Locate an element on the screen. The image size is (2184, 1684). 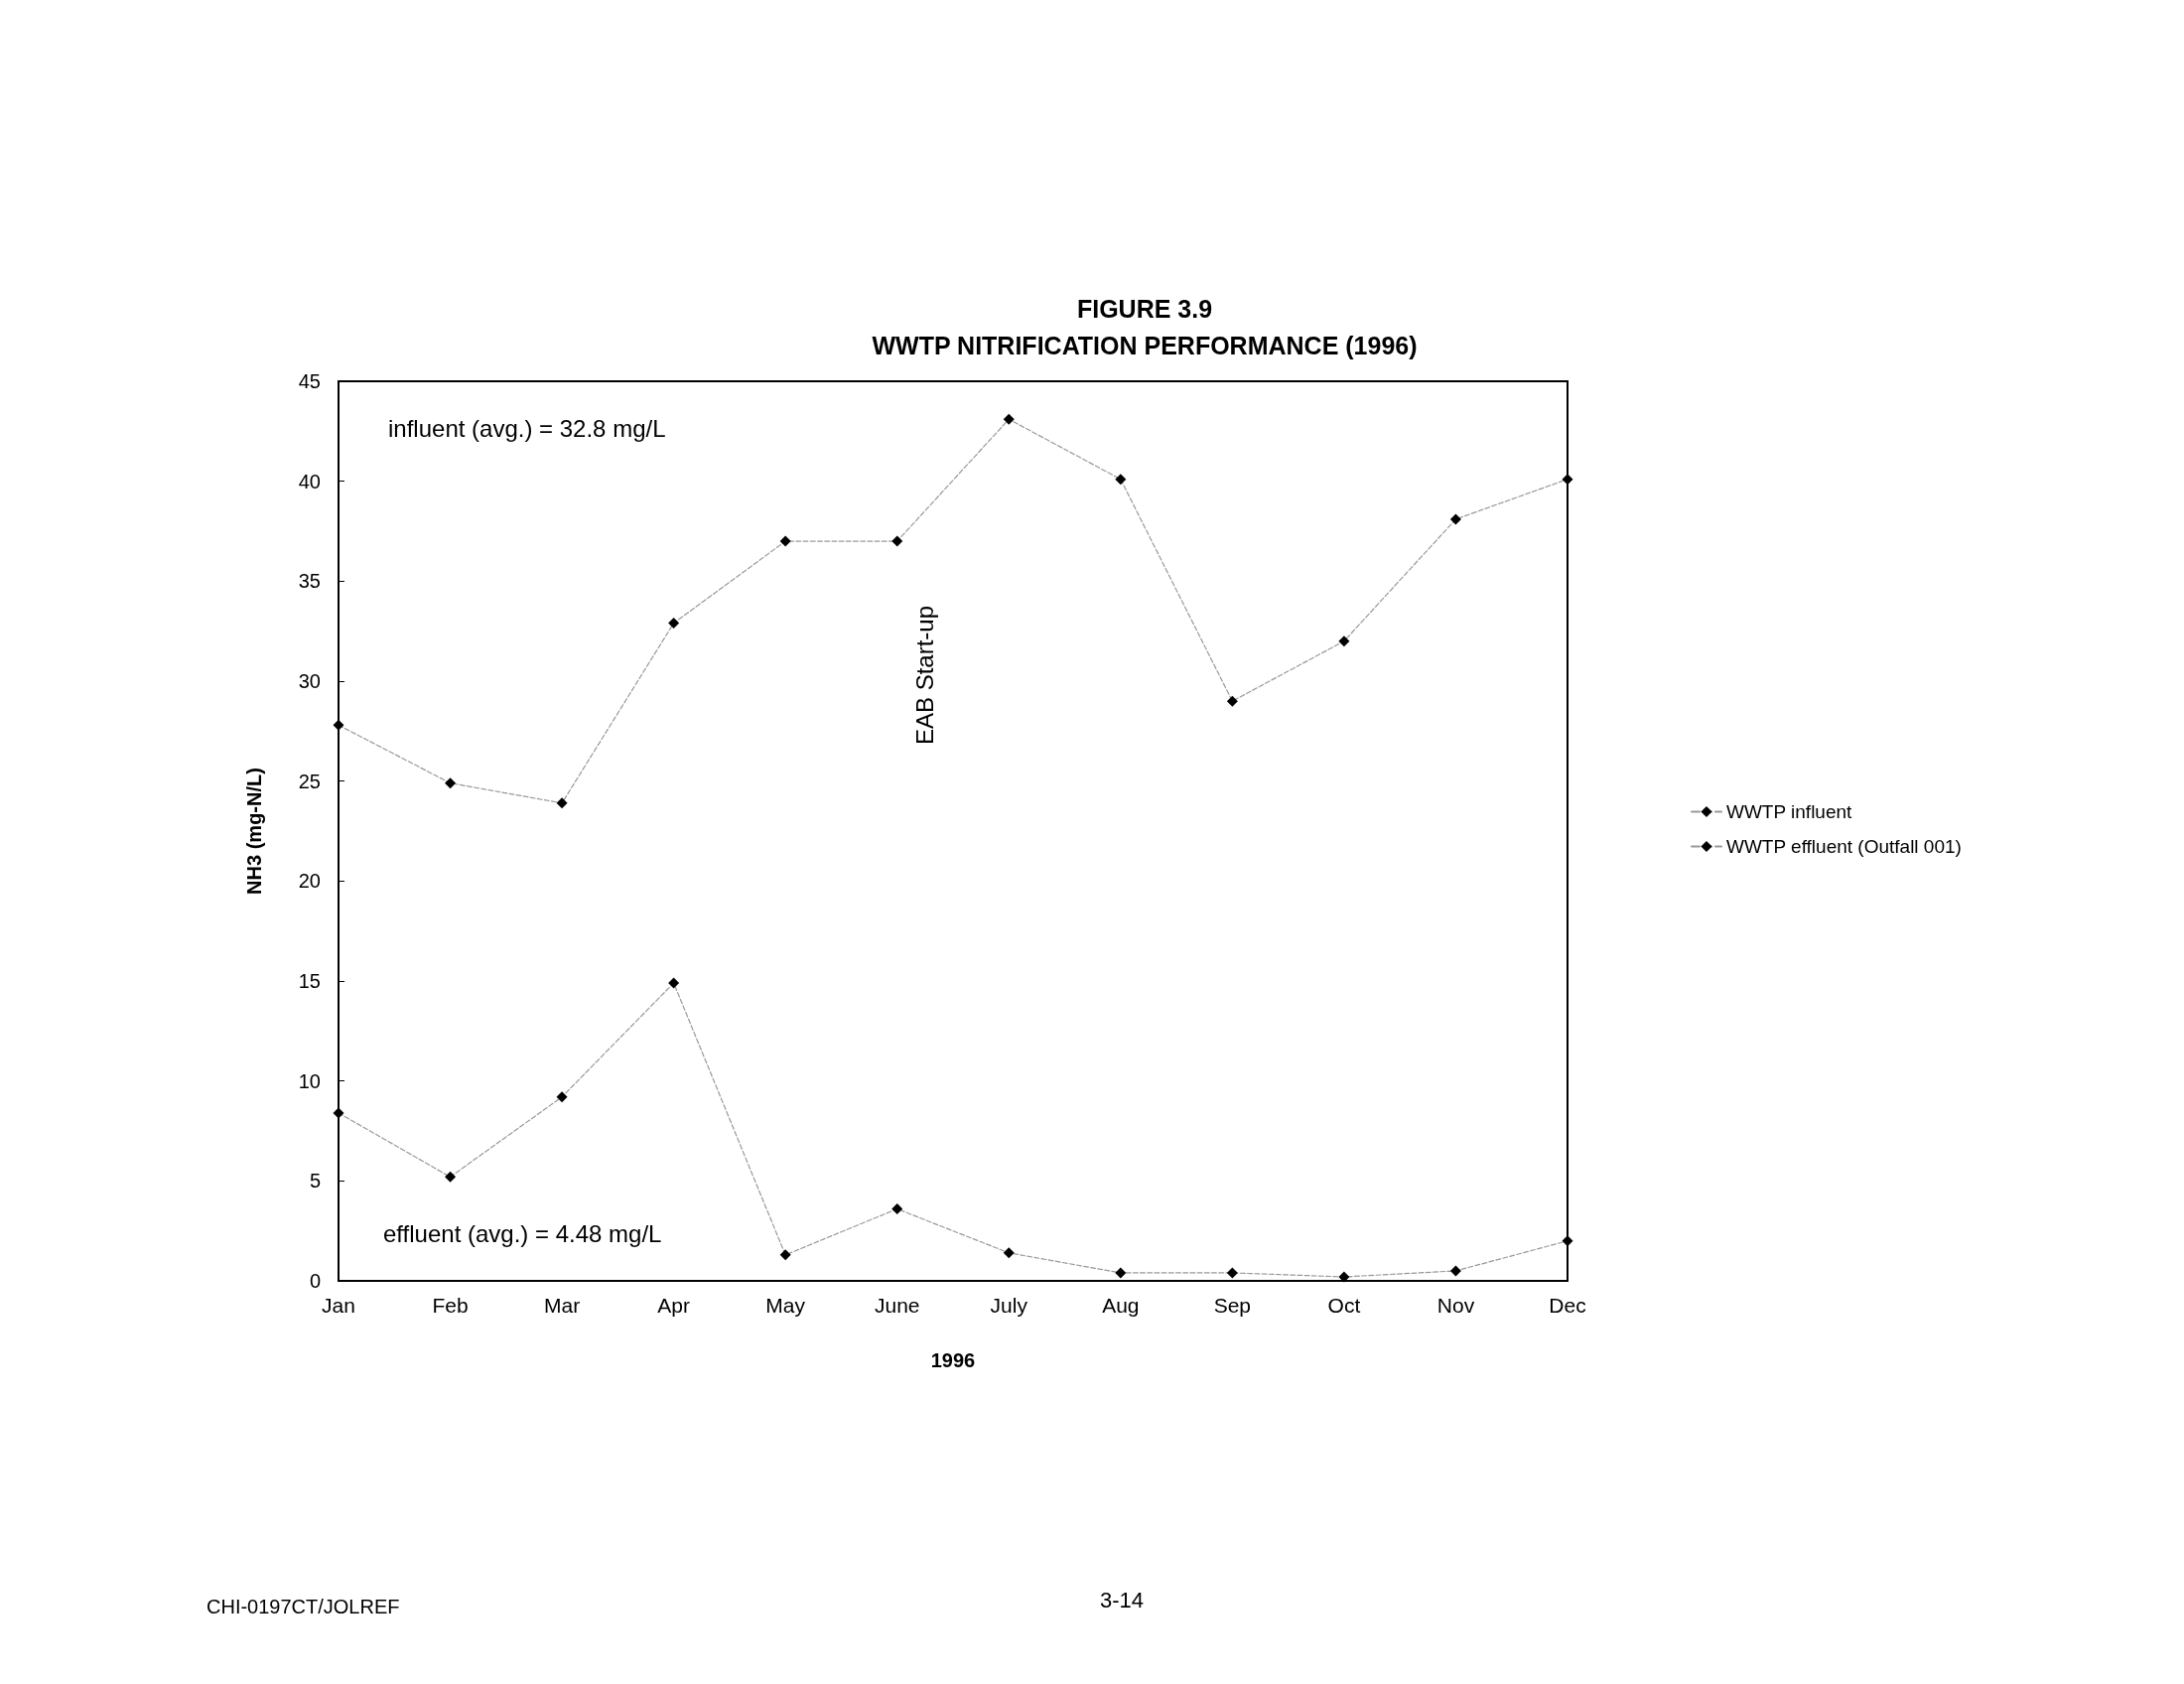
x-tick-label: Dec is located at coordinates (1567, 1305).